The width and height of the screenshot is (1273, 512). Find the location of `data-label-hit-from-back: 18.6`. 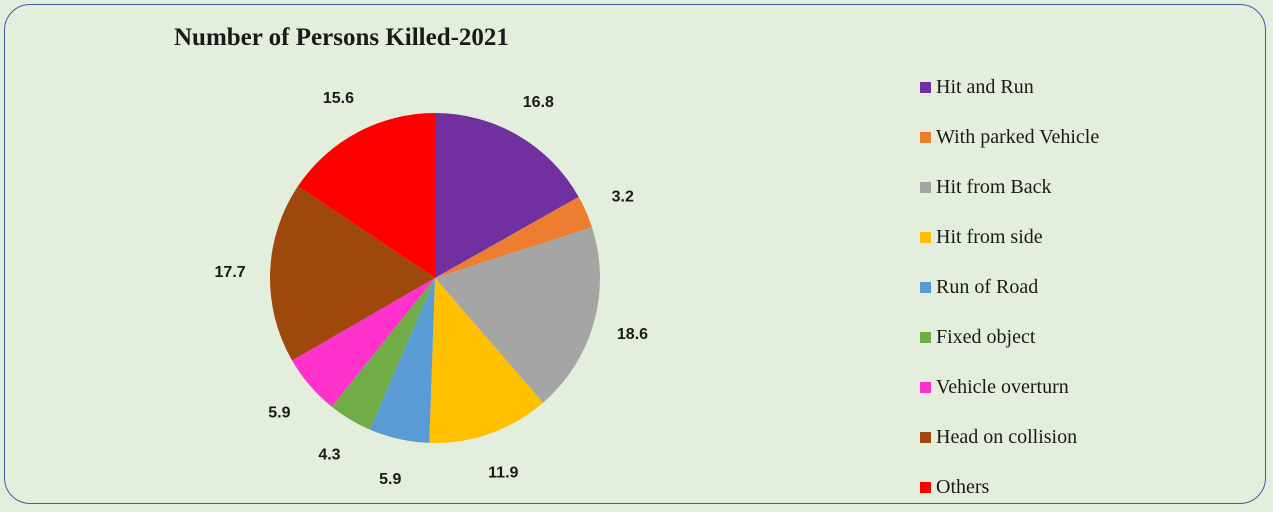

data-label-hit-from-back: 18.6 is located at coordinates (632, 334).